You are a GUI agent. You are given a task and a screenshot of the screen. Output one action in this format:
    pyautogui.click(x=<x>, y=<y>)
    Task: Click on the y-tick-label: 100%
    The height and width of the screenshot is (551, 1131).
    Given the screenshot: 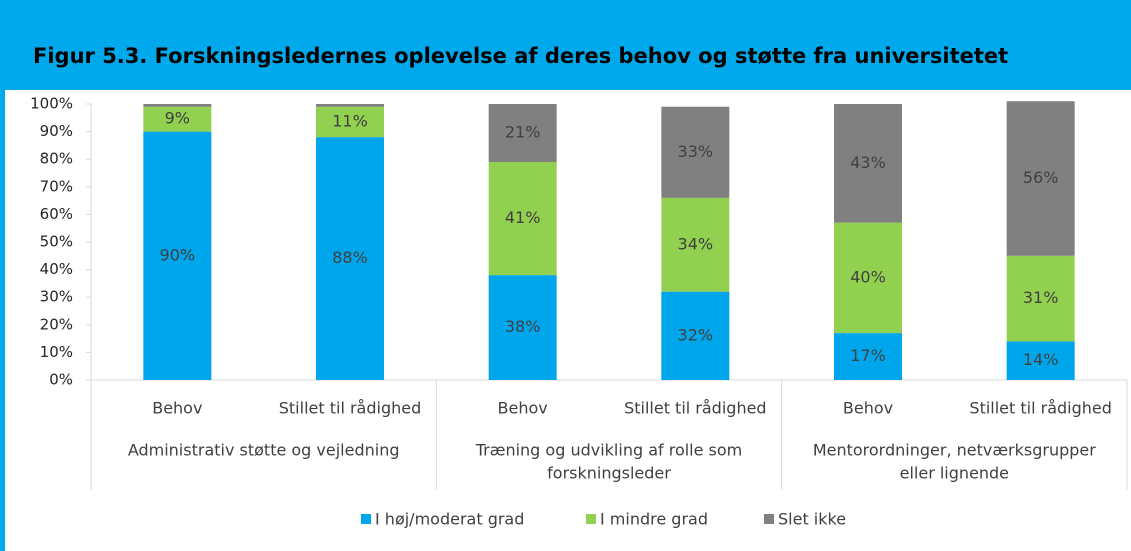 What is the action you would take?
    pyautogui.click(x=51, y=104)
    